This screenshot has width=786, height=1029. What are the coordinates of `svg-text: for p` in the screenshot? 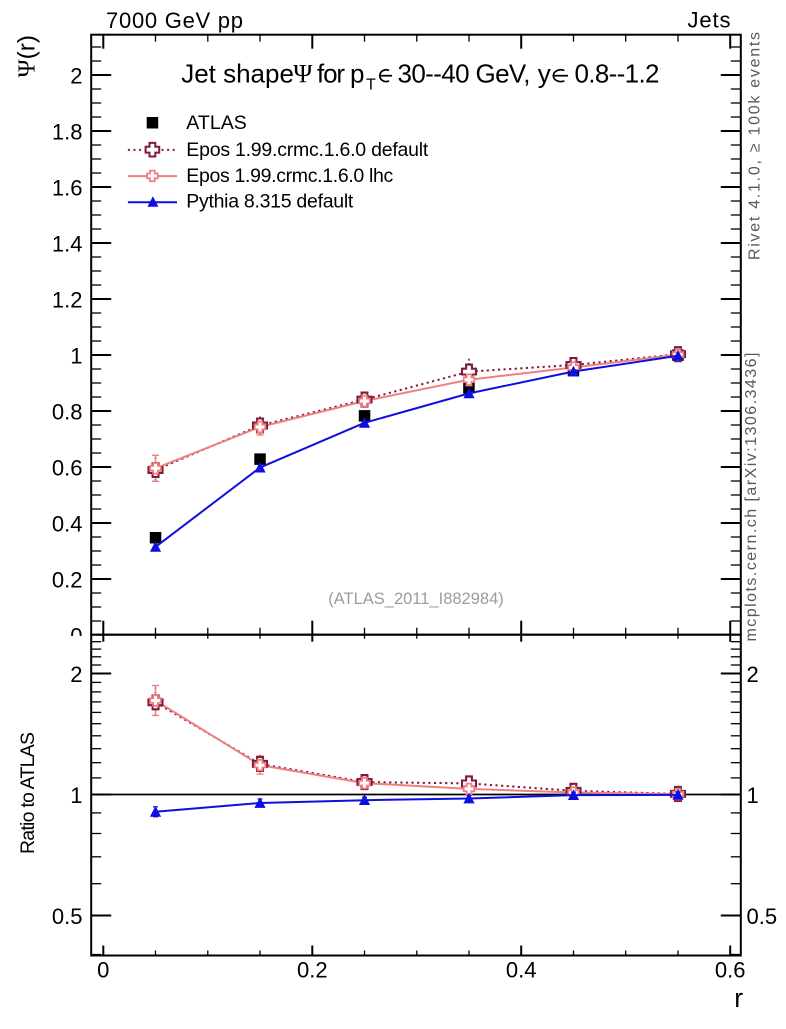 It's located at (341, 74).